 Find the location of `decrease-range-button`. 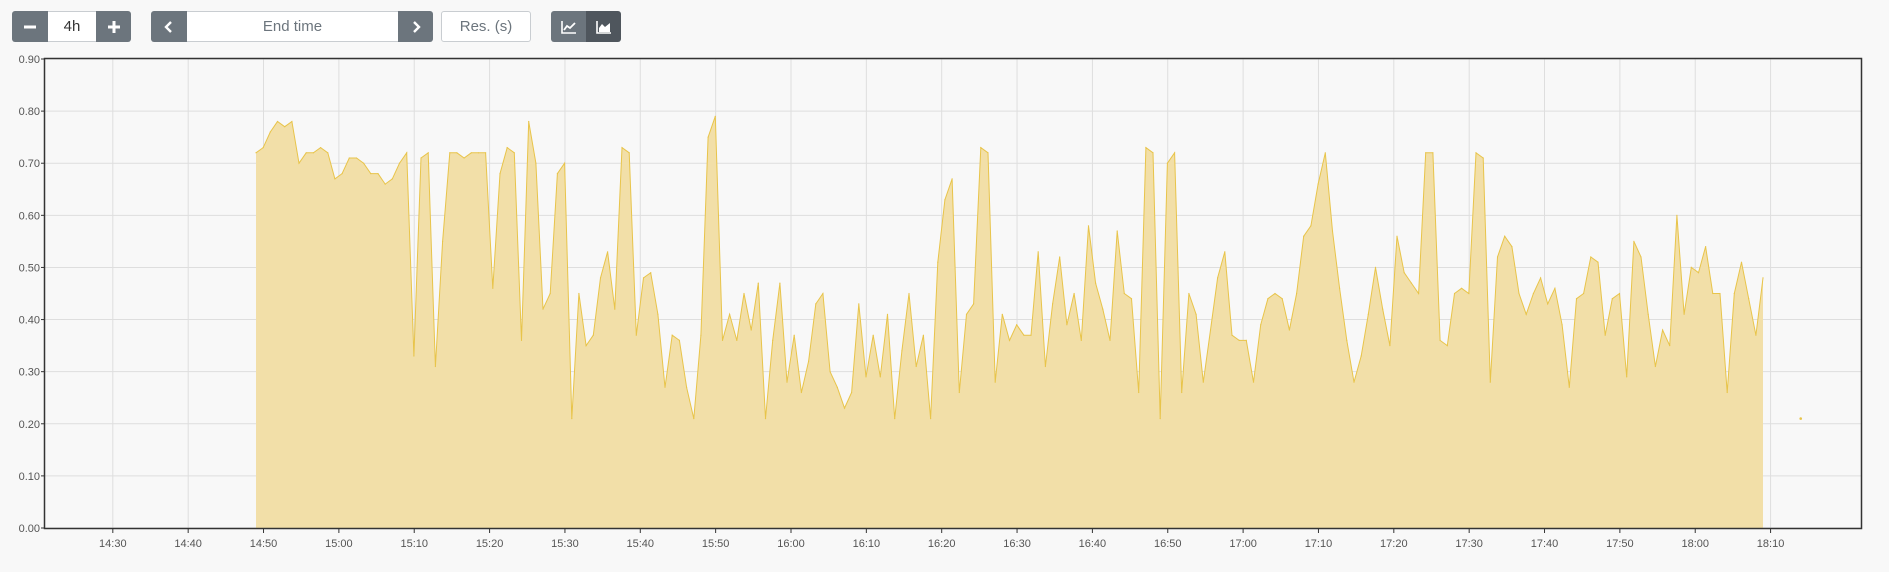

decrease-range-button is located at coordinates (30, 26).